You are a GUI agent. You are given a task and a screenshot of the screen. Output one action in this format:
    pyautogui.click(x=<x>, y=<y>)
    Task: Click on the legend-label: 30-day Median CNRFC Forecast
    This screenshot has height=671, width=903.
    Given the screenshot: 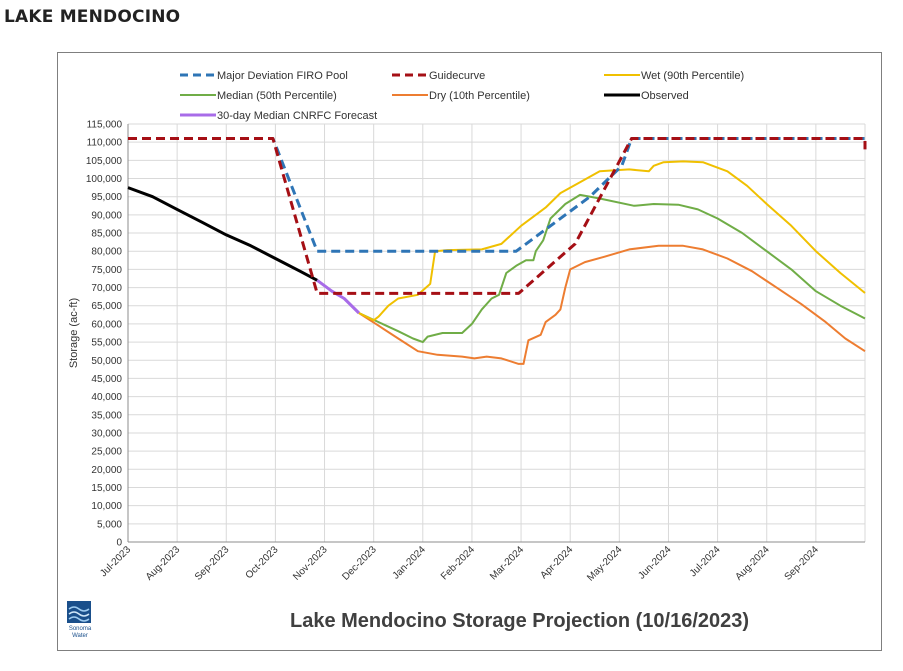 What is the action you would take?
    pyautogui.click(x=297, y=116)
    